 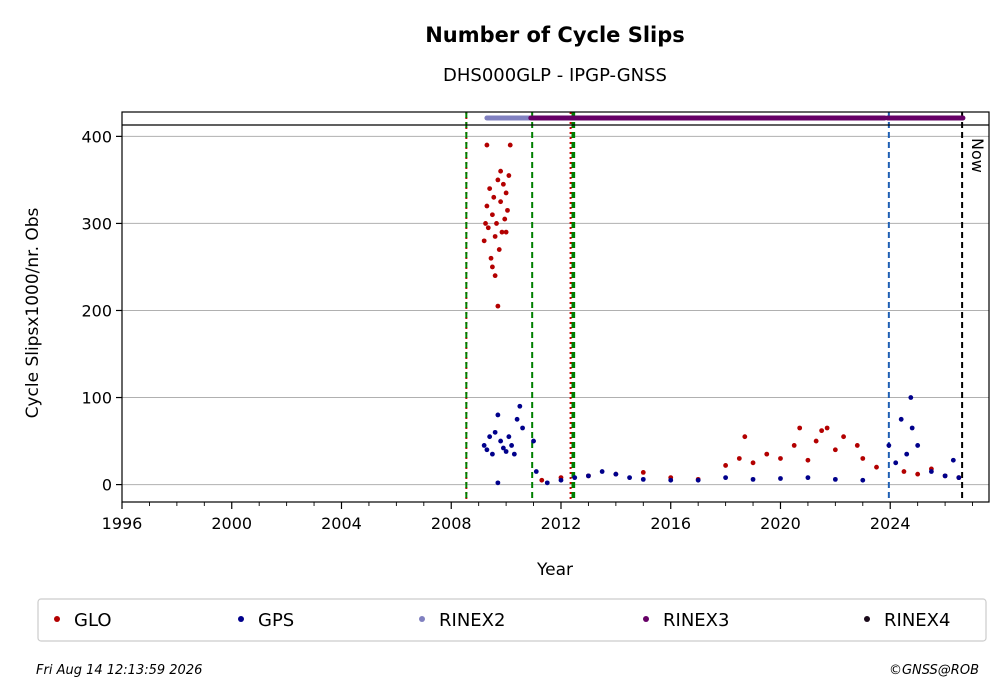 What do you see at coordinates (451, 523) in the screenshot?
I see `x-tick-label: 2008` at bounding box center [451, 523].